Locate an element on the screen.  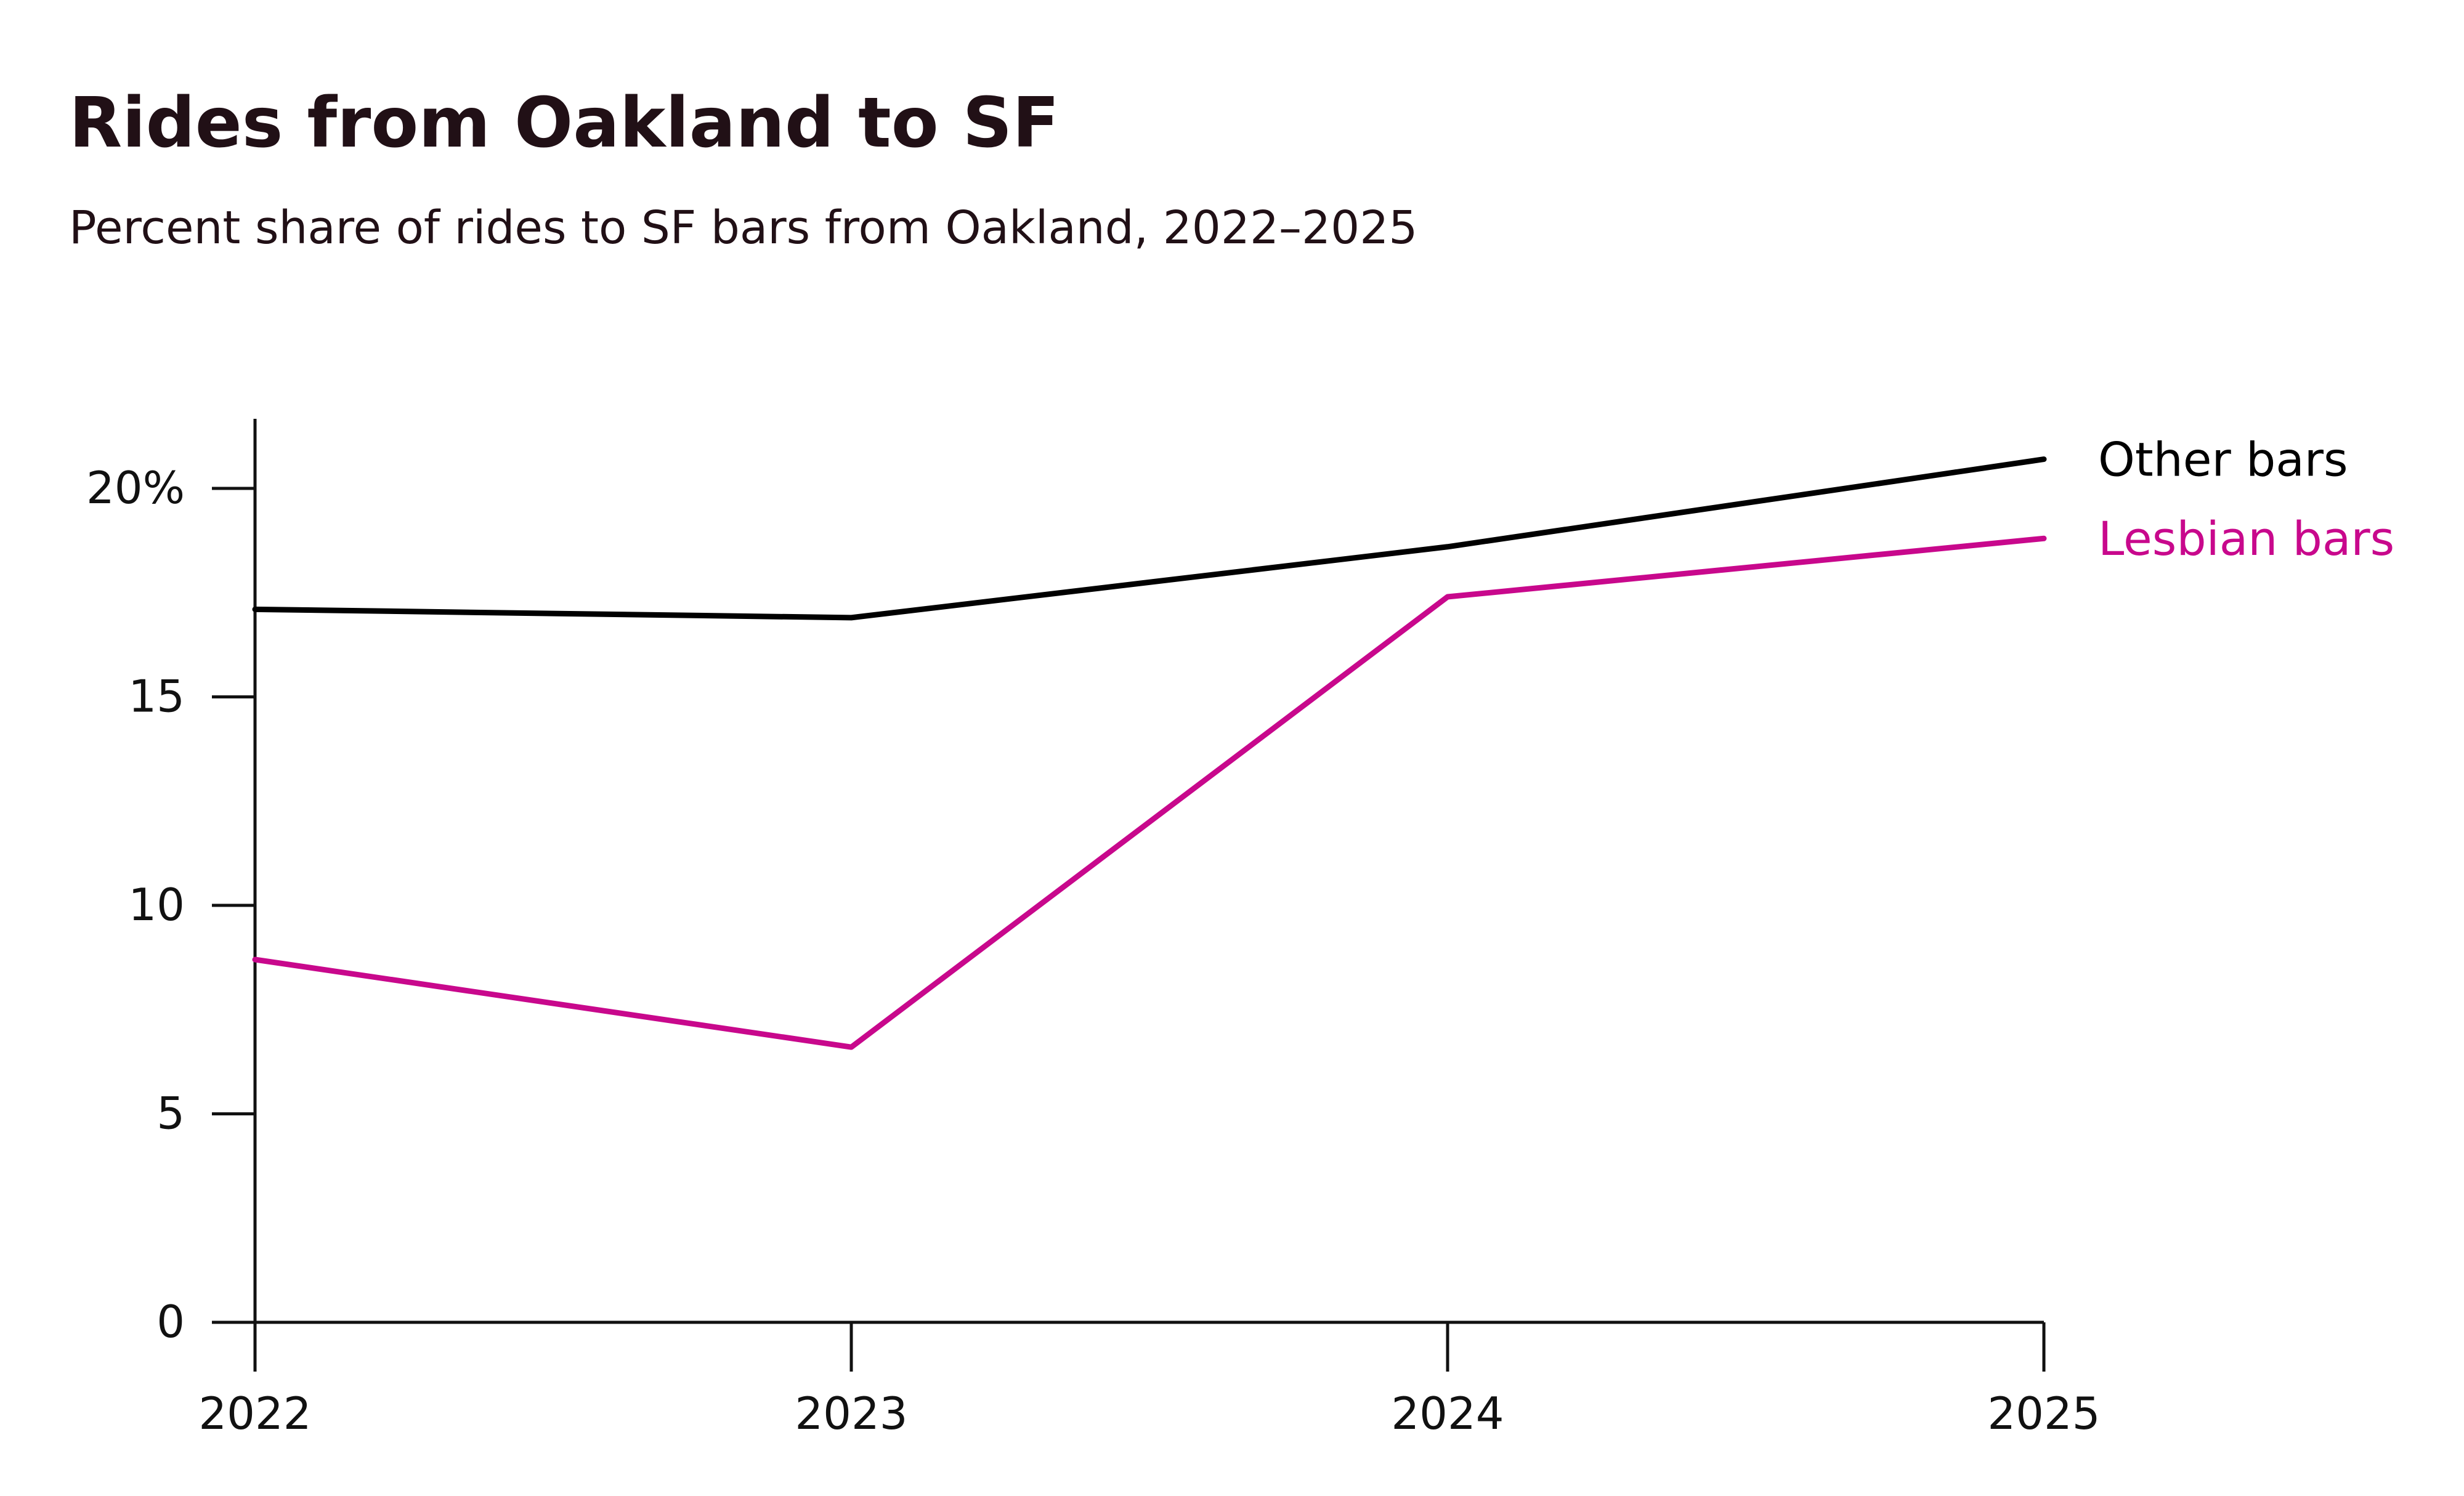
x-tick-label: 2024 is located at coordinates (1447, 1414).